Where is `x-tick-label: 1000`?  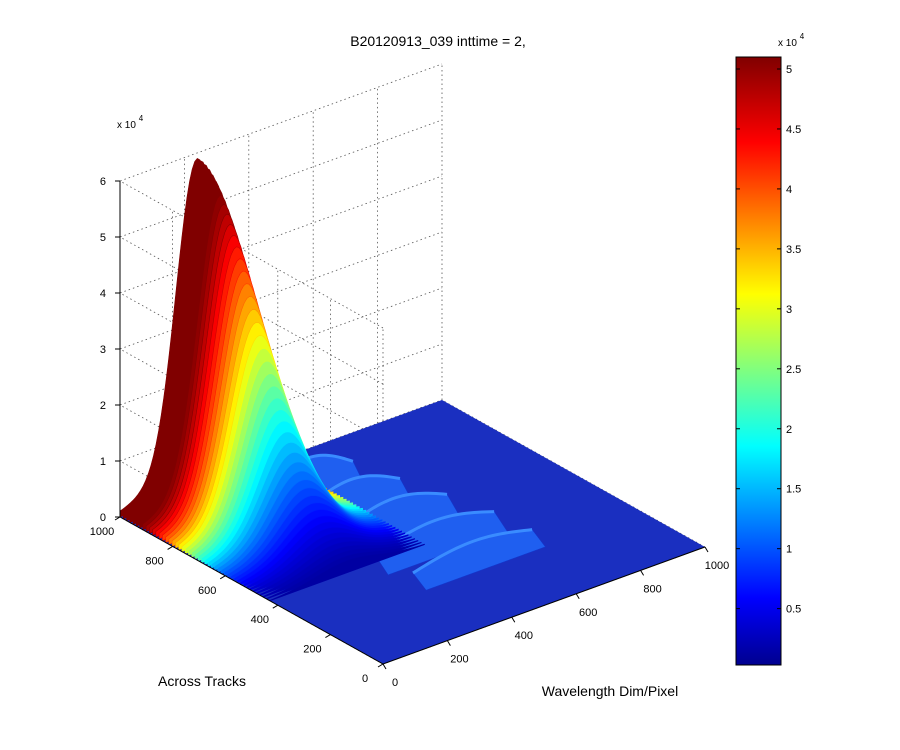 x-tick-label: 1000 is located at coordinates (717, 566).